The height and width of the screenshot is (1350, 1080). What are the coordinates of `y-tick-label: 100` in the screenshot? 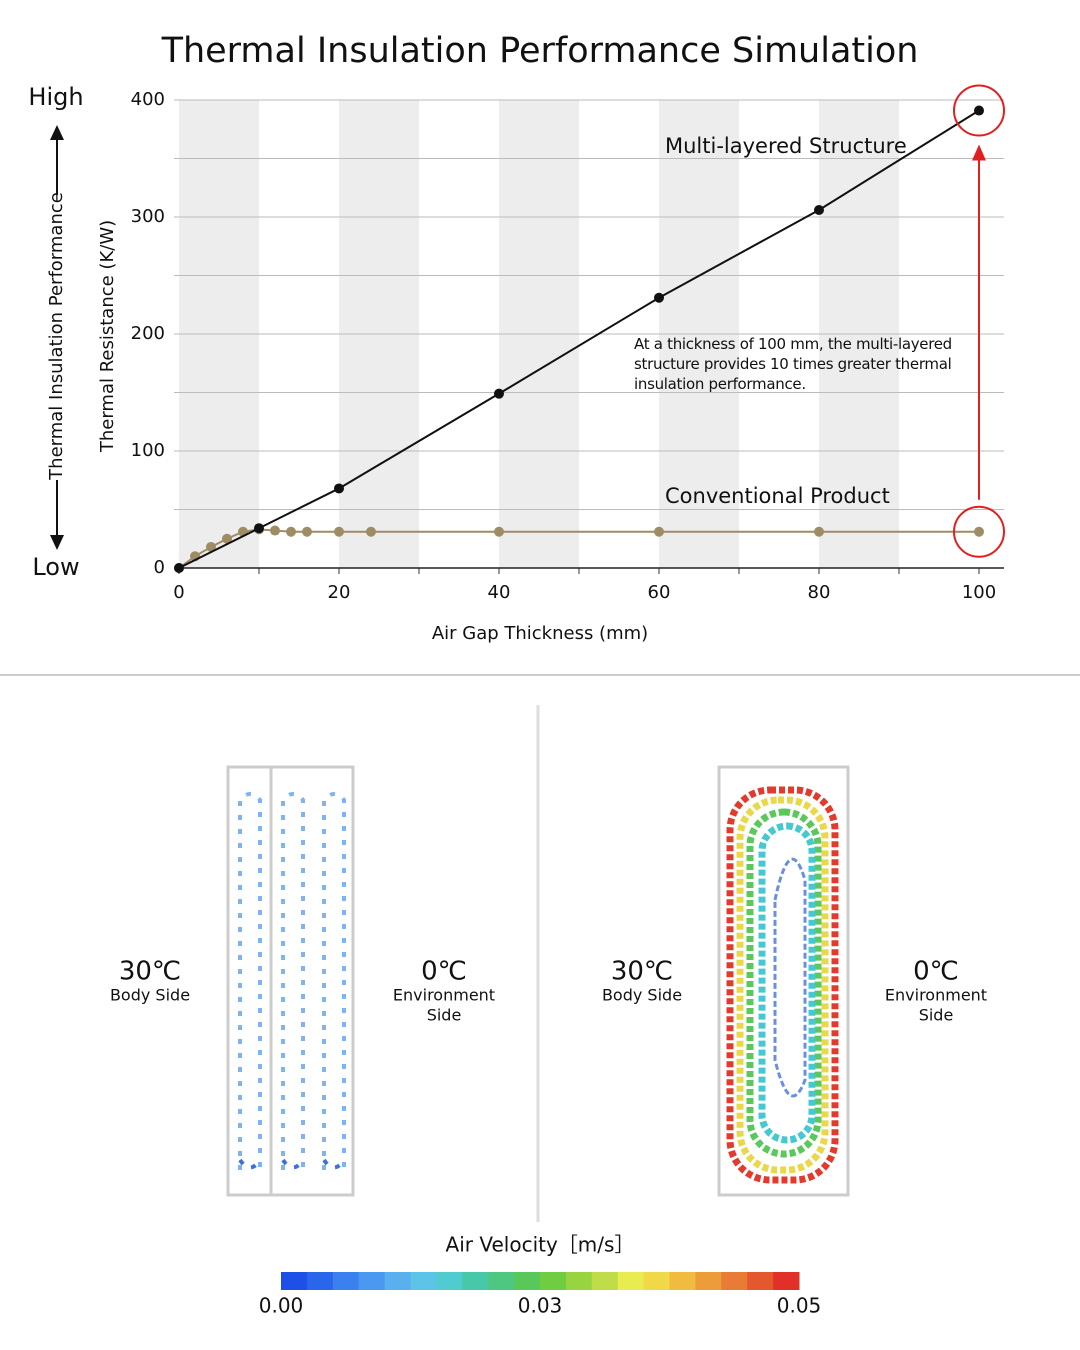 It's located at (148, 450).